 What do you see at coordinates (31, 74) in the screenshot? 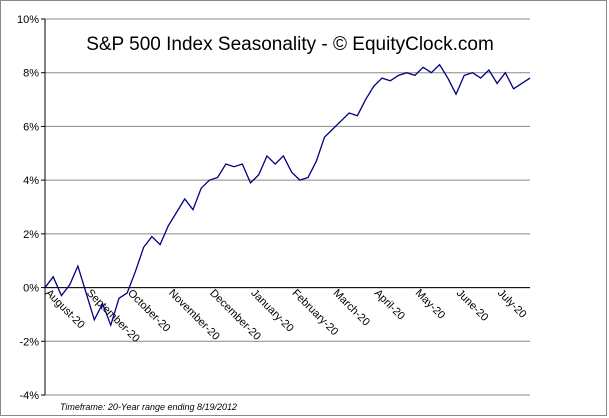
I see `y-tick-label: 8%` at bounding box center [31, 74].